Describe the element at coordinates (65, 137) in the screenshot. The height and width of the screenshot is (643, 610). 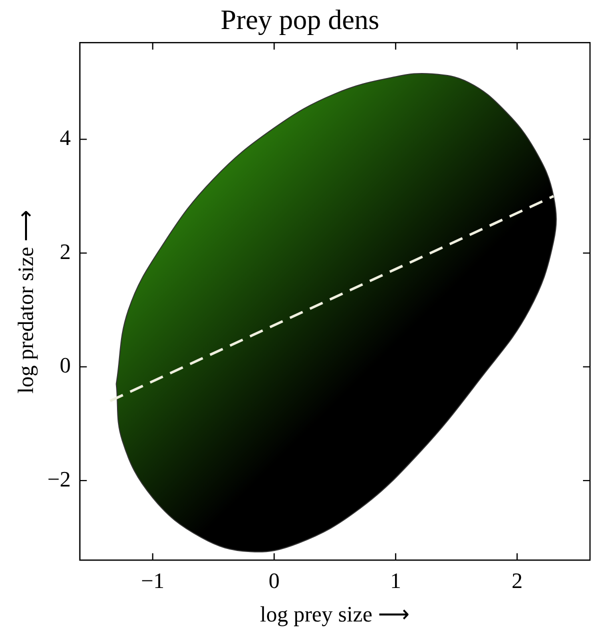
I see `y-tick-label: 4` at that location.